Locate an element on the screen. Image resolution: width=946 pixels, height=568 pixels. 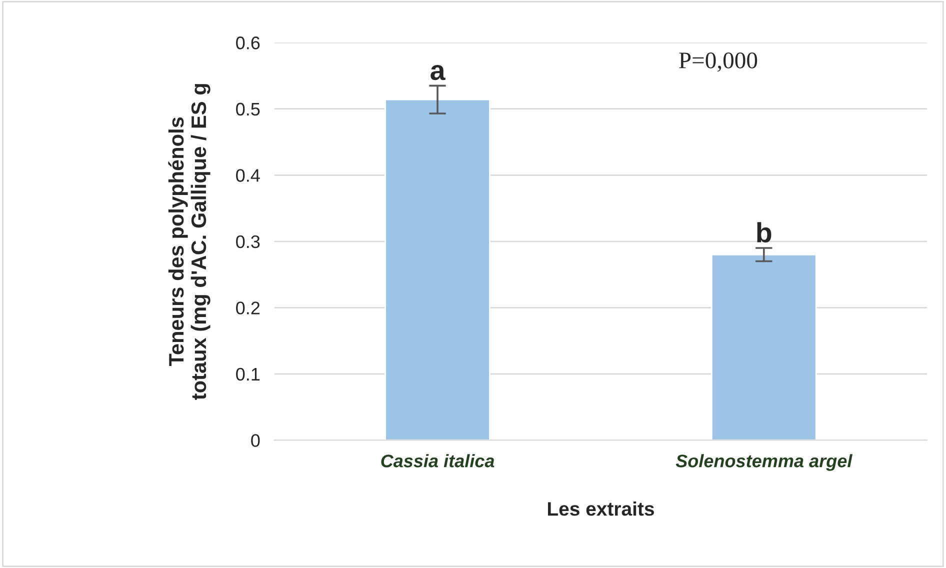
y-tick-label: 0.5 is located at coordinates (248, 109).